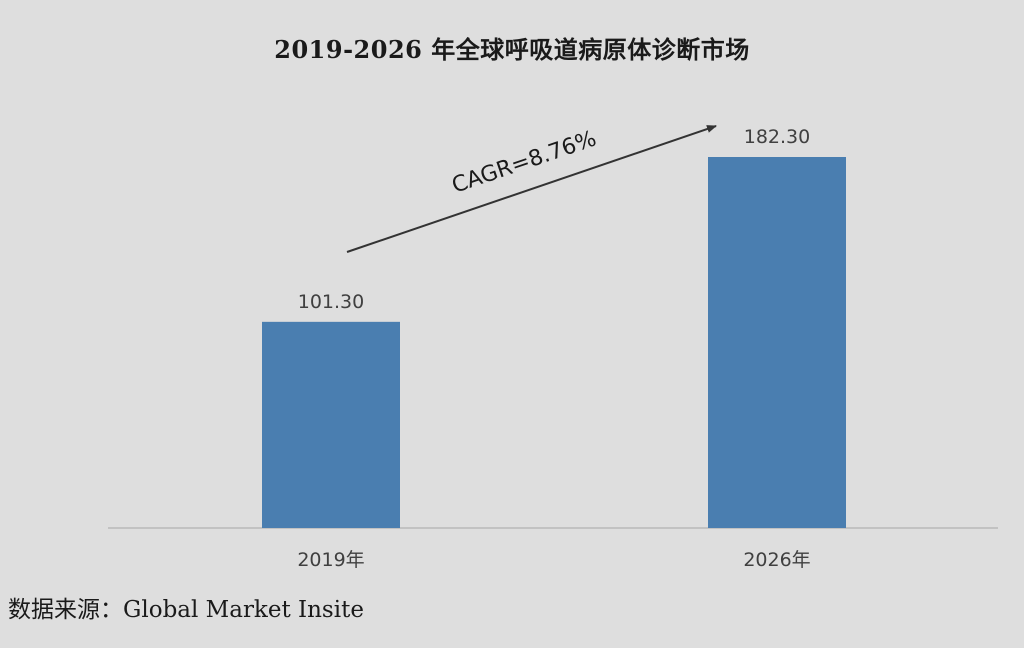 Image resolution: width=1024 pixels, height=648 pixels. Describe the element at coordinates (776, 560) in the screenshot. I see `x-tick-label-2: 2026年` at that location.